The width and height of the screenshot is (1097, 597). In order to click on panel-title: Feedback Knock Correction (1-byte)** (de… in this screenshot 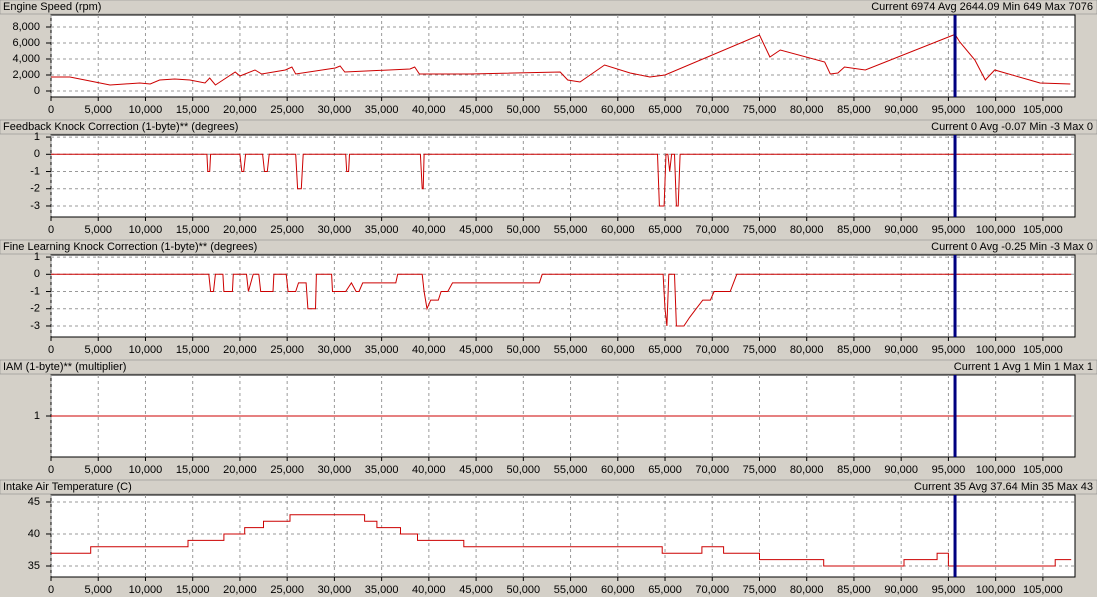, I will do `click(120, 127)`.